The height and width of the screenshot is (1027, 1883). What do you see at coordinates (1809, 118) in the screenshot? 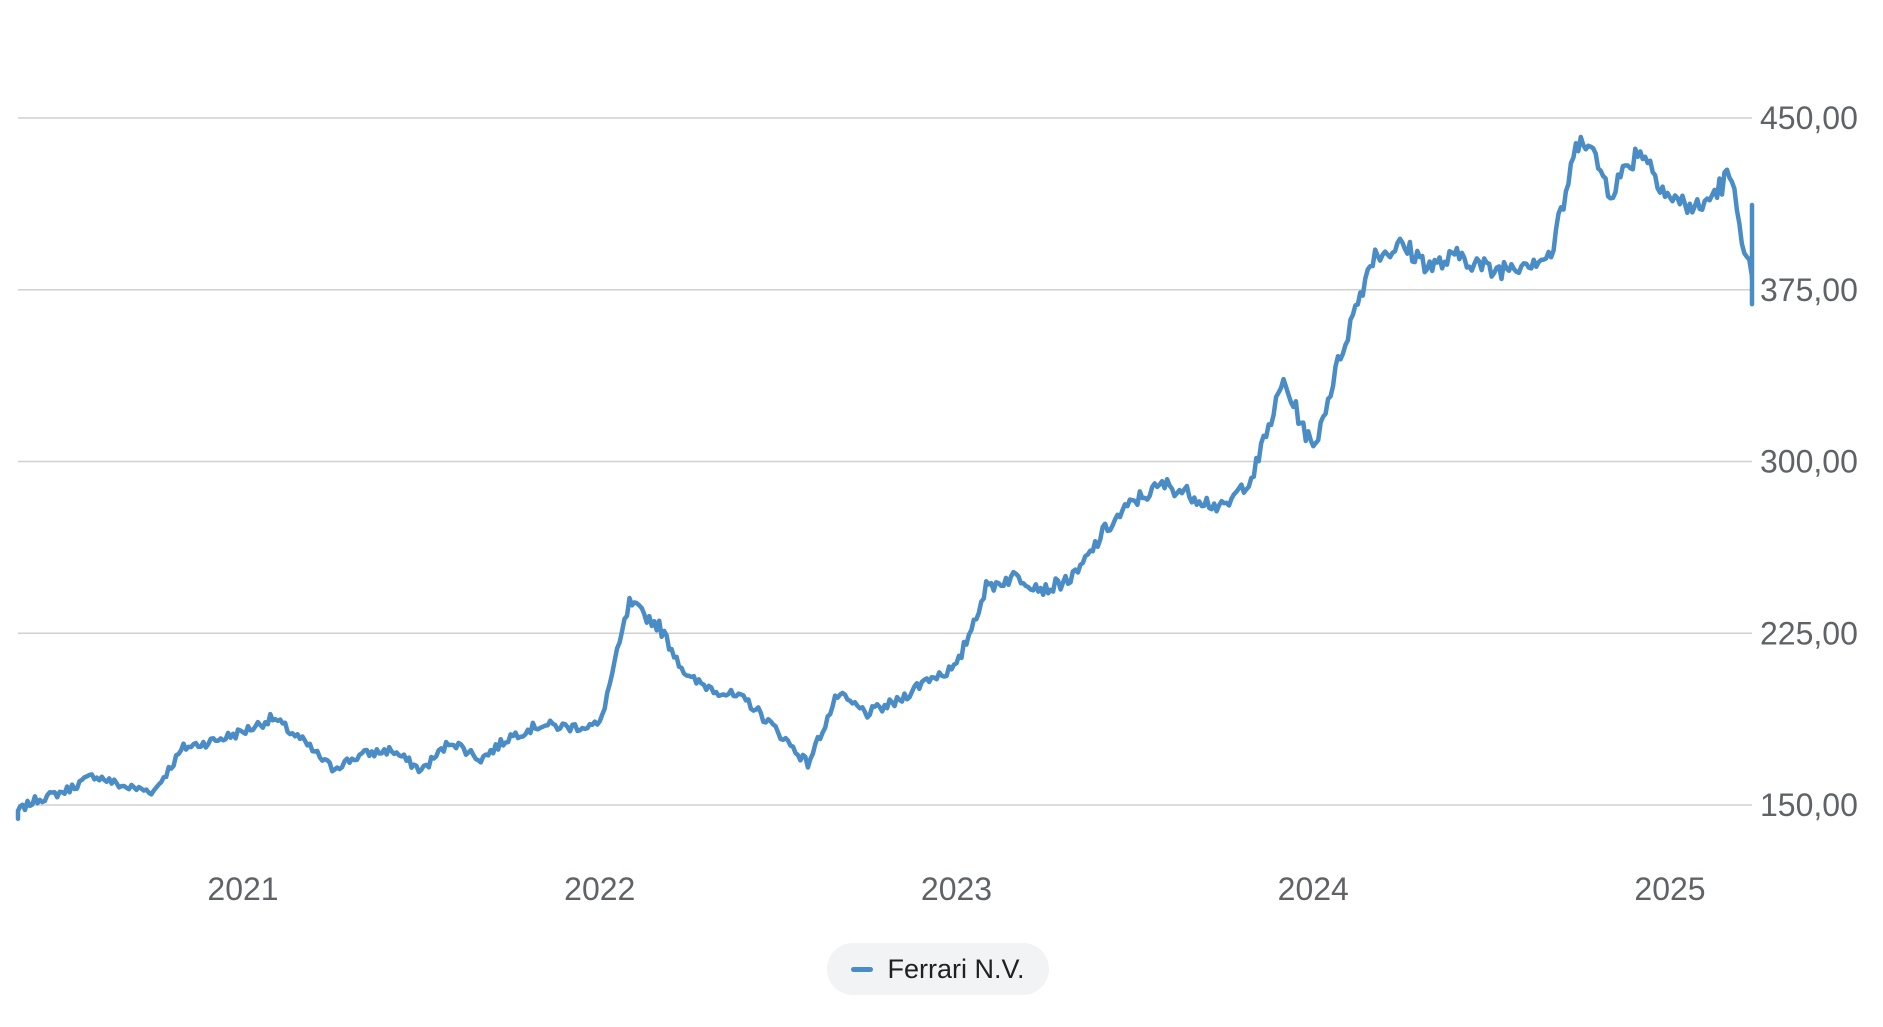
I see `y-tick-label: 450,00` at bounding box center [1809, 118].